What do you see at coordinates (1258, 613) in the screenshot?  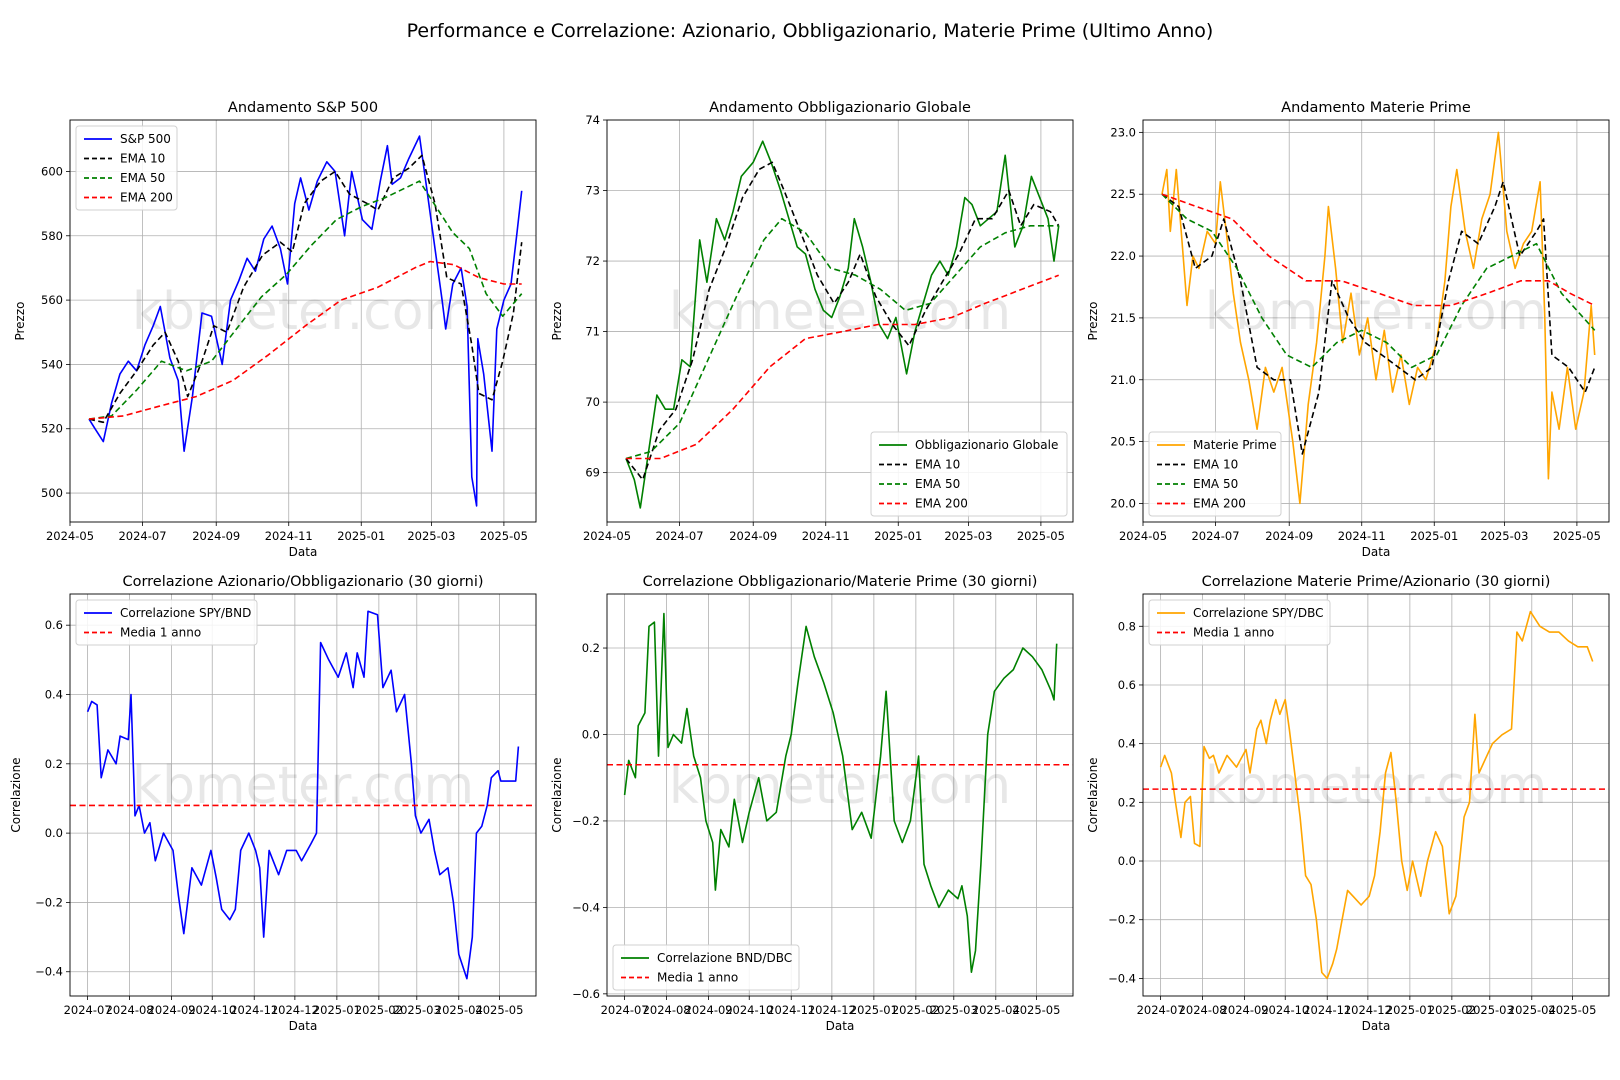 I see `legend-label: Correlazione SPY/DBC` at bounding box center [1258, 613].